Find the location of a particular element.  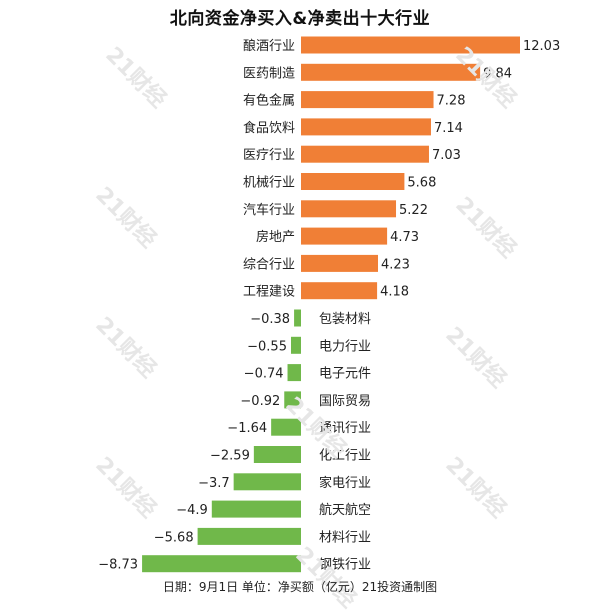

category-label: 机械行业 is located at coordinates (269, 183).